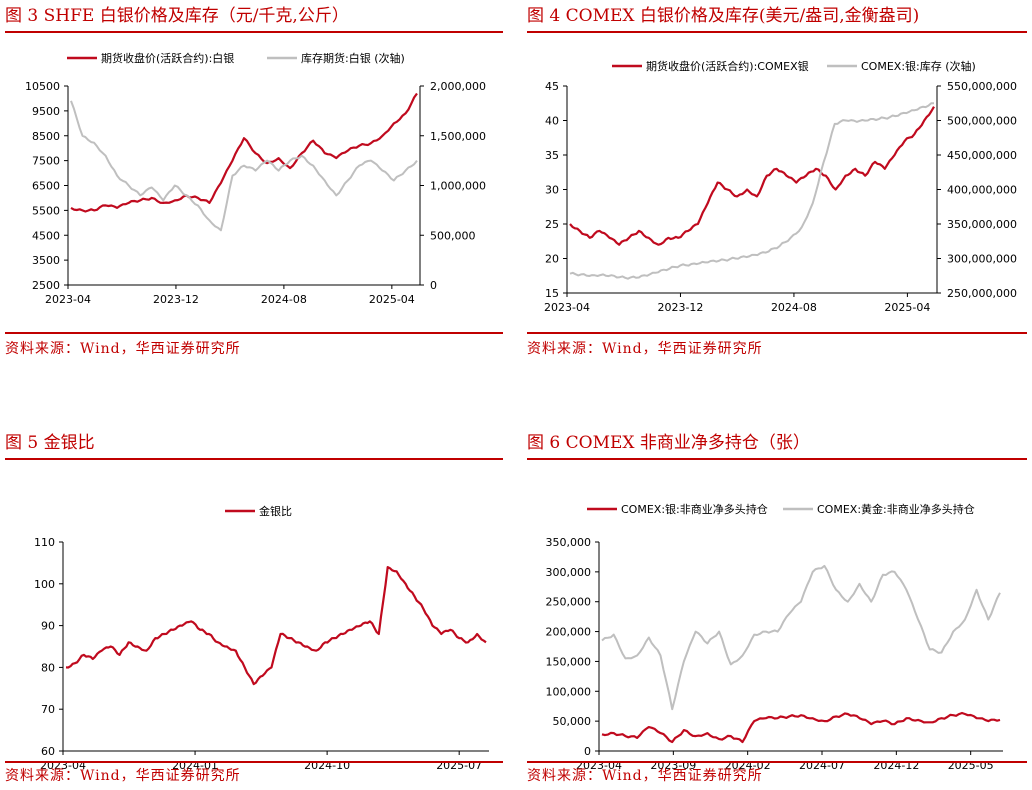 This screenshot has width=1032, height=790. Describe the element at coordinates (48, 667) in the screenshot. I see `y-tick-label: 80` at that location.